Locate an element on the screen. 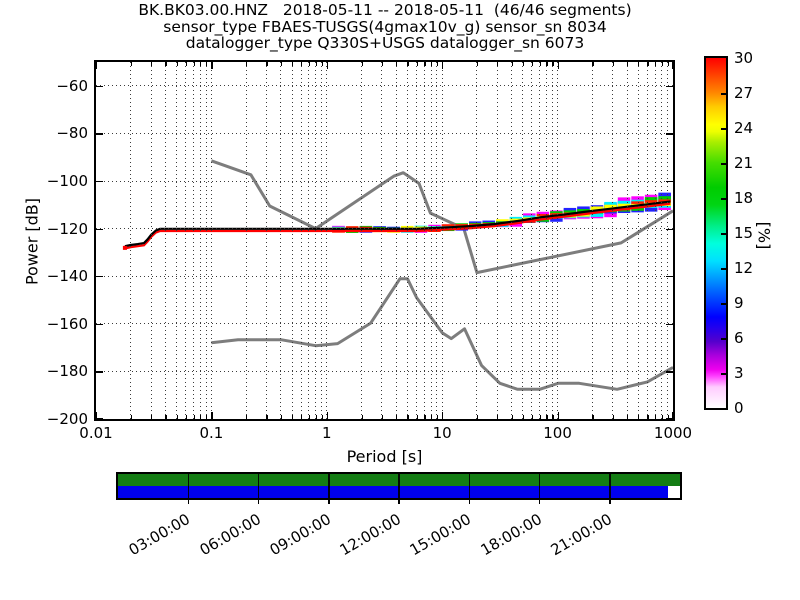  y-tick-label: −100 is located at coordinates (67, 181).